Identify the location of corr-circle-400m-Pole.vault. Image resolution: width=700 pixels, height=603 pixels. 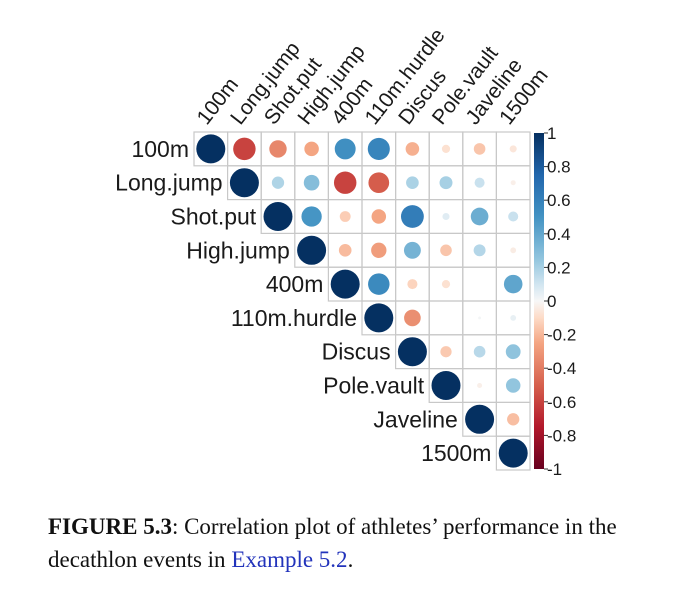
(446, 284).